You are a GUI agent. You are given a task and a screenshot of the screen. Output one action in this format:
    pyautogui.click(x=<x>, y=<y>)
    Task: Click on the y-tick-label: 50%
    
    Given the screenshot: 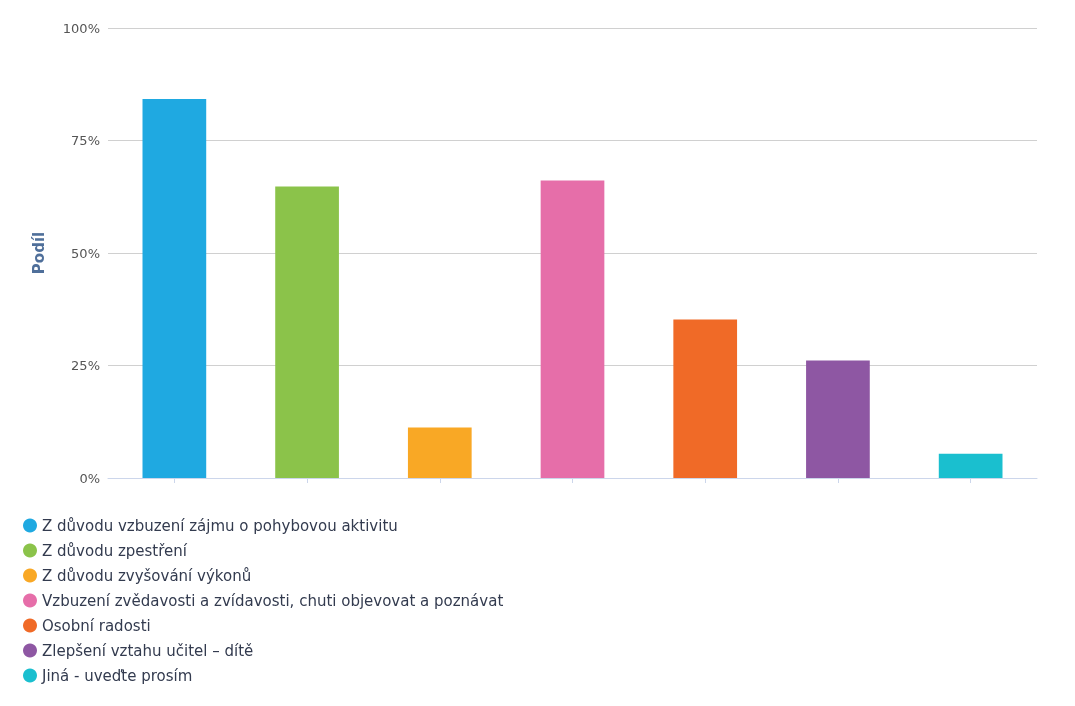 What is the action you would take?
    pyautogui.click(x=85, y=253)
    